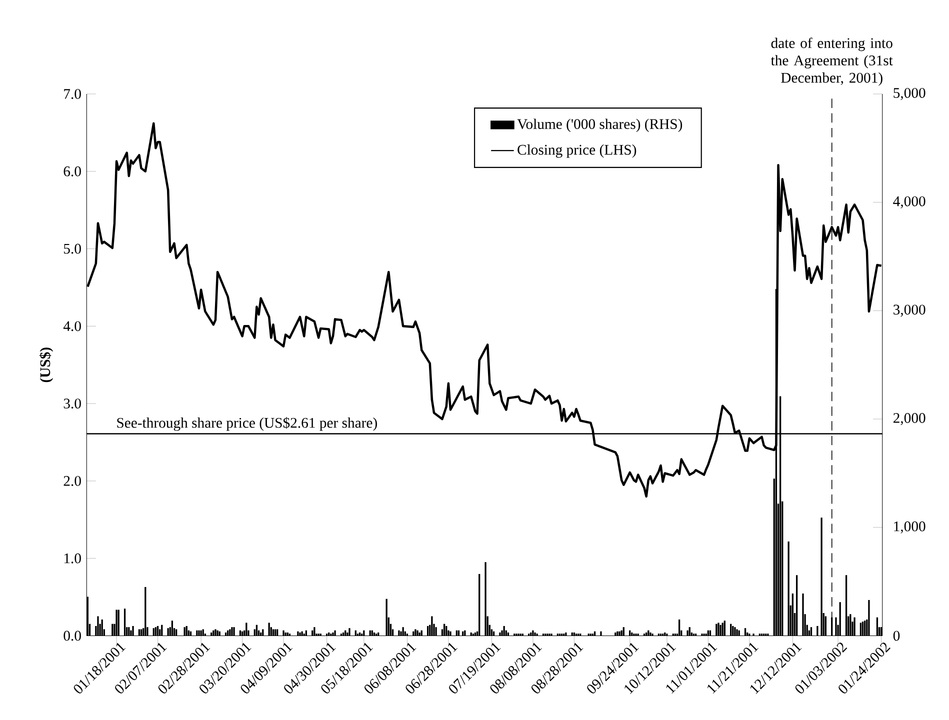 The width and height of the screenshot is (949, 720). I want to click on y-tick-label: 3.0, so click(72, 403).